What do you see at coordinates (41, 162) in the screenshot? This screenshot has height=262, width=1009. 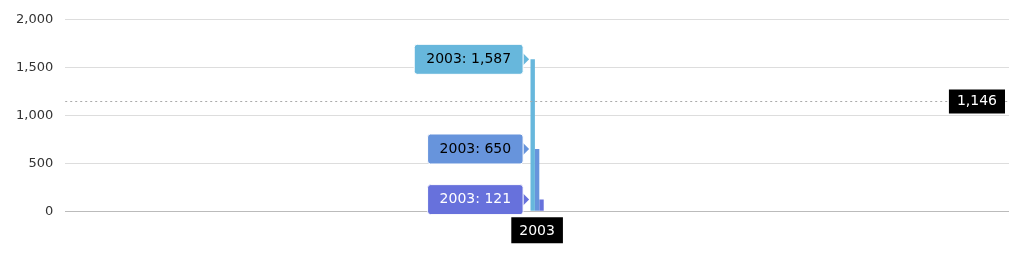 I see `y-tick-label: 500` at bounding box center [41, 162].